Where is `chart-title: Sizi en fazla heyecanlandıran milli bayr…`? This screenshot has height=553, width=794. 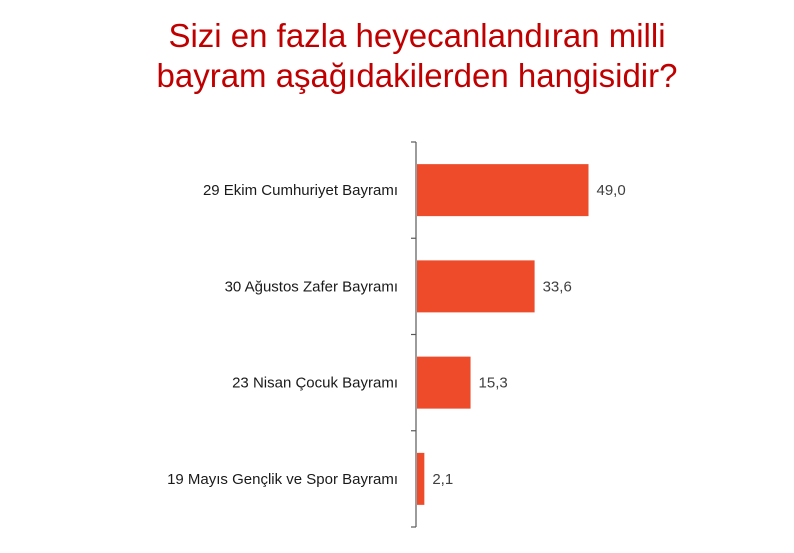
chart-title: Sizi en fazla heyecanlandıran milli bayr… is located at coordinates (397, 56).